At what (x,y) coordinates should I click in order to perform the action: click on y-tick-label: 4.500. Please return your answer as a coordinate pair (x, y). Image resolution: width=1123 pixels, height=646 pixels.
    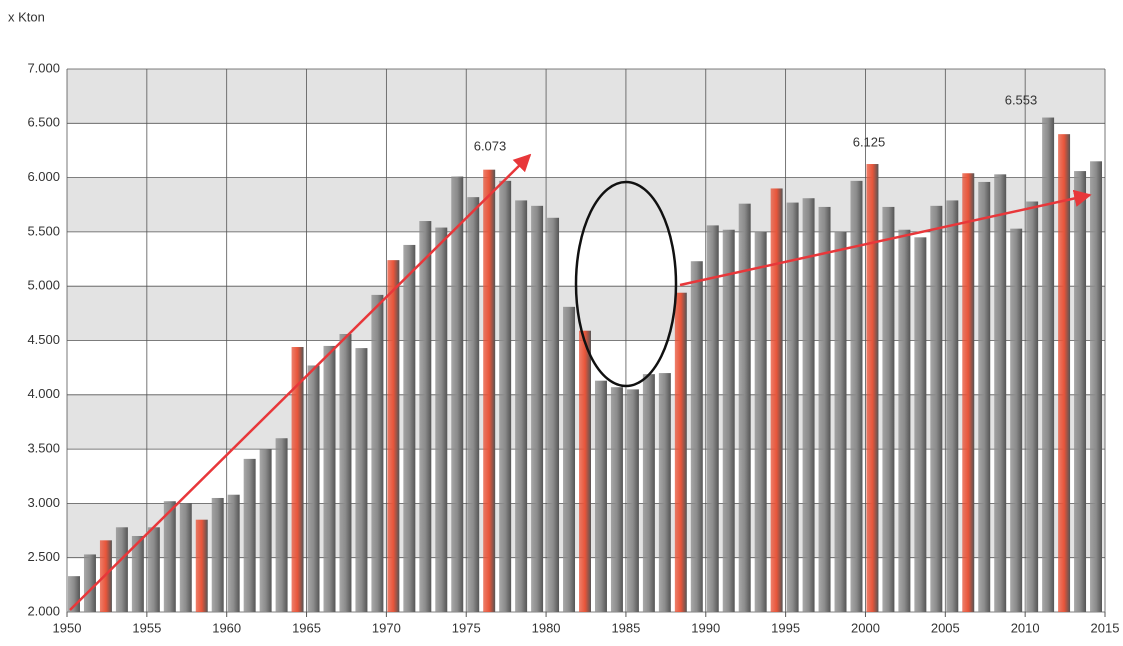
    Looking at the image, I should click on (43, 339).